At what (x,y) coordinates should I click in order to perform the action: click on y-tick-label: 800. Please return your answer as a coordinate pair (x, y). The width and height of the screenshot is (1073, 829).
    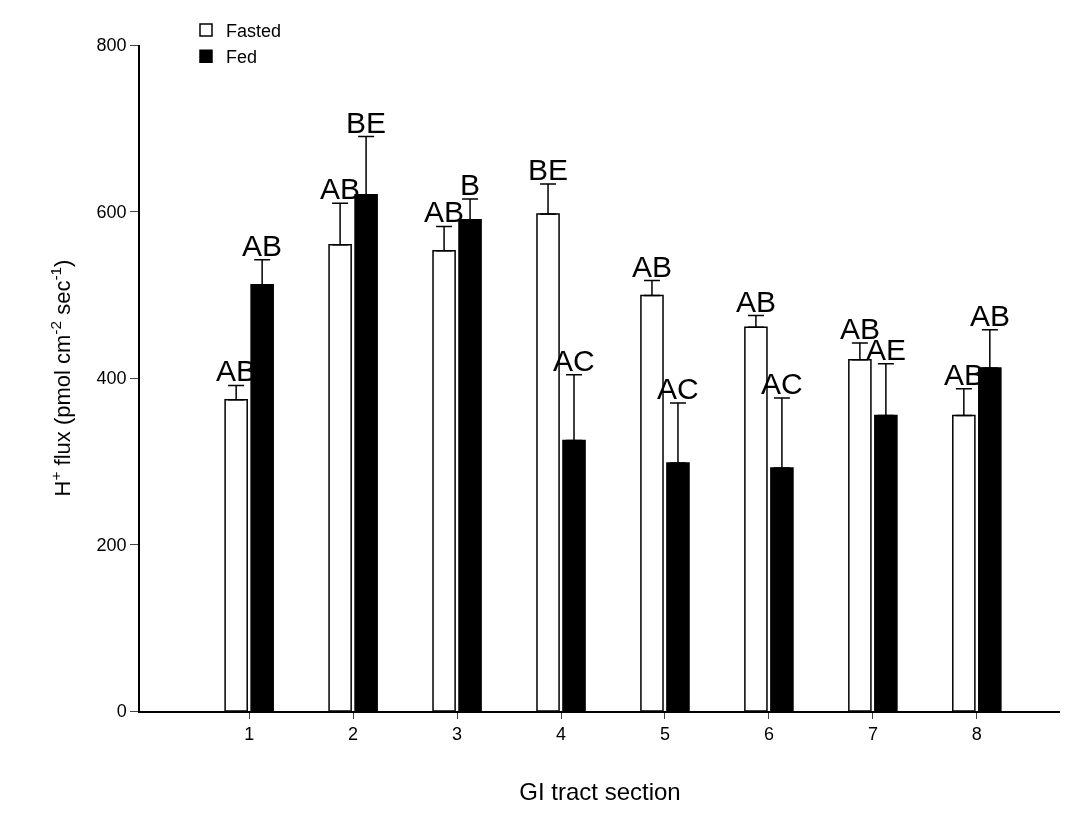
    Looking at the image, I should click on (111, 45).